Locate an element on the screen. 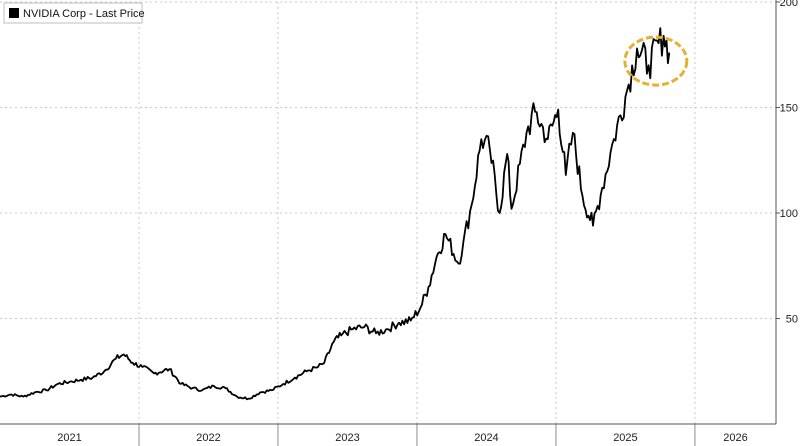 The image size is (800, 446). x-tick-label: 2026 is located at coordinates (735, 438).